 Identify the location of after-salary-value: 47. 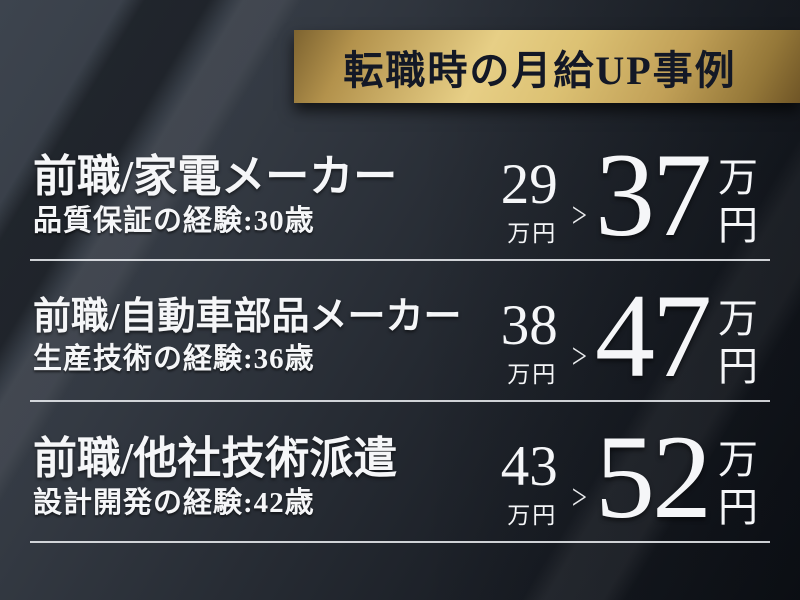
(653, 335).